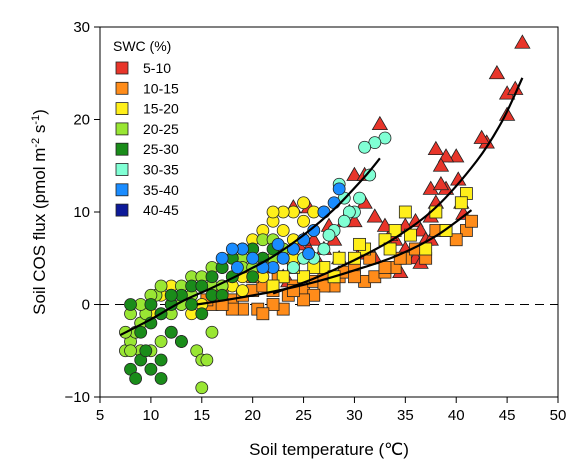 The height and width of the screenshot is (476, 585). Describe the element at coordinates (81, 27) in the screenshot. I see `y-tick-label: 30` at that location.